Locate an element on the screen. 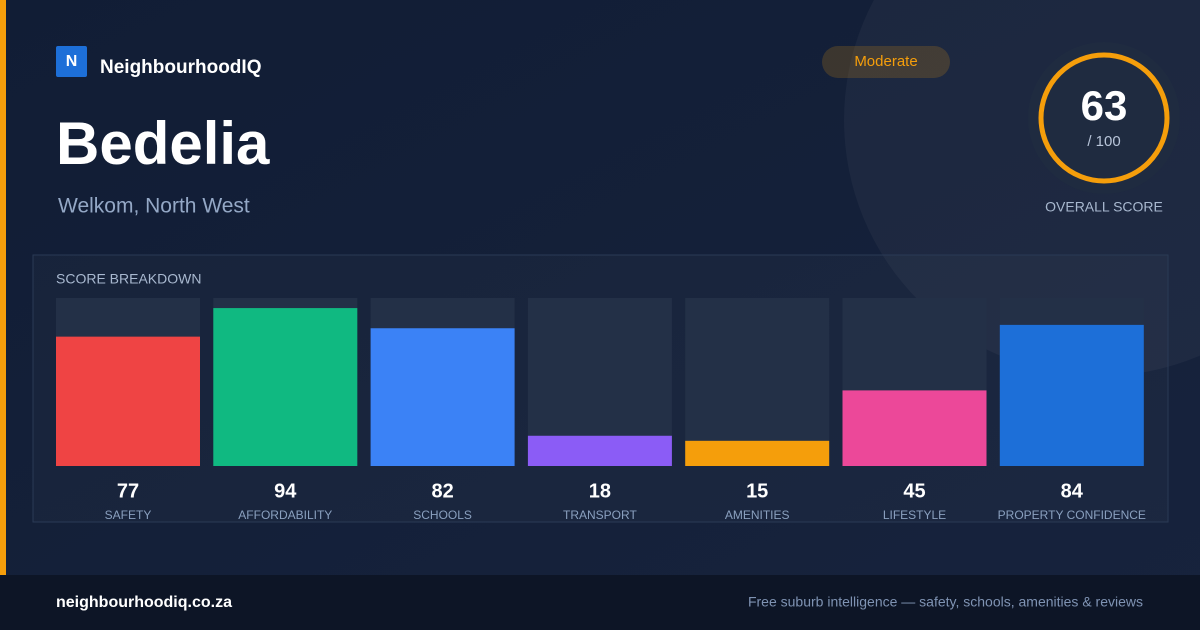 Image resolution: width=1200 pixels, height=630 pixels. score-ring is located at coordinates (1104, 118).